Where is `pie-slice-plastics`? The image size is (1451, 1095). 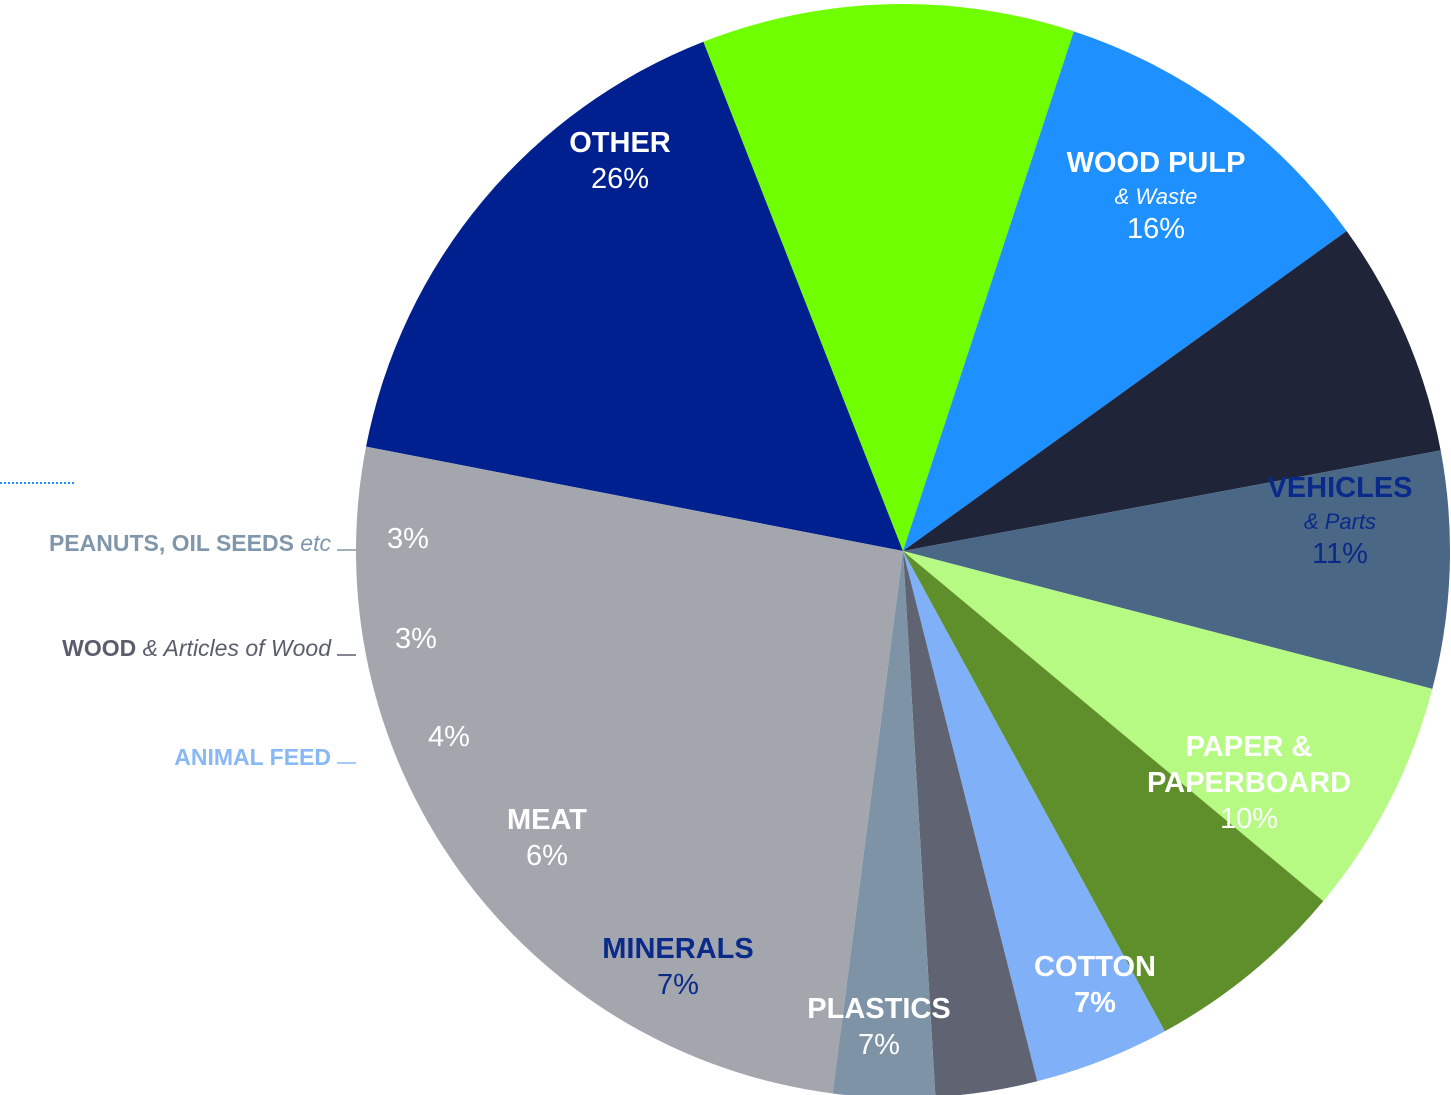
pie-slice-plastics is located at coordinates (1177, 569).